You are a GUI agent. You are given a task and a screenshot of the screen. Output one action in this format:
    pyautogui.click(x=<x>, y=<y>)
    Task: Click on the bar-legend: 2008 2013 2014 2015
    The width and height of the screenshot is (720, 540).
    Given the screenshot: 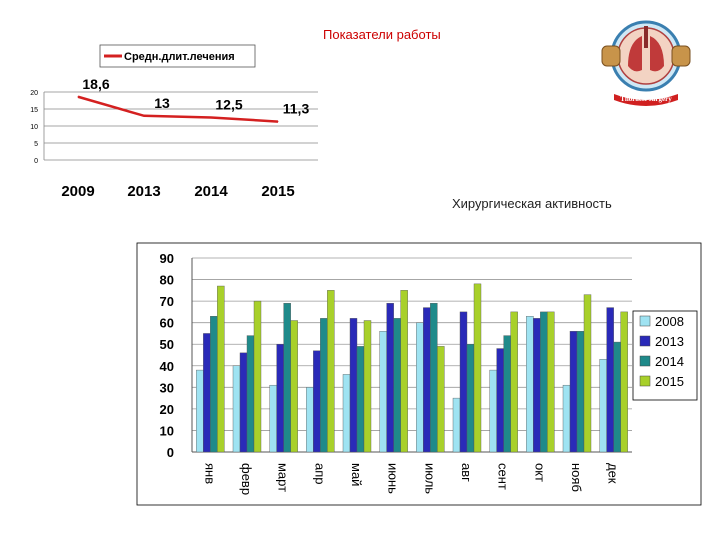 What is the action you would take?
    pyautogui.click(x=665, y=355)
    